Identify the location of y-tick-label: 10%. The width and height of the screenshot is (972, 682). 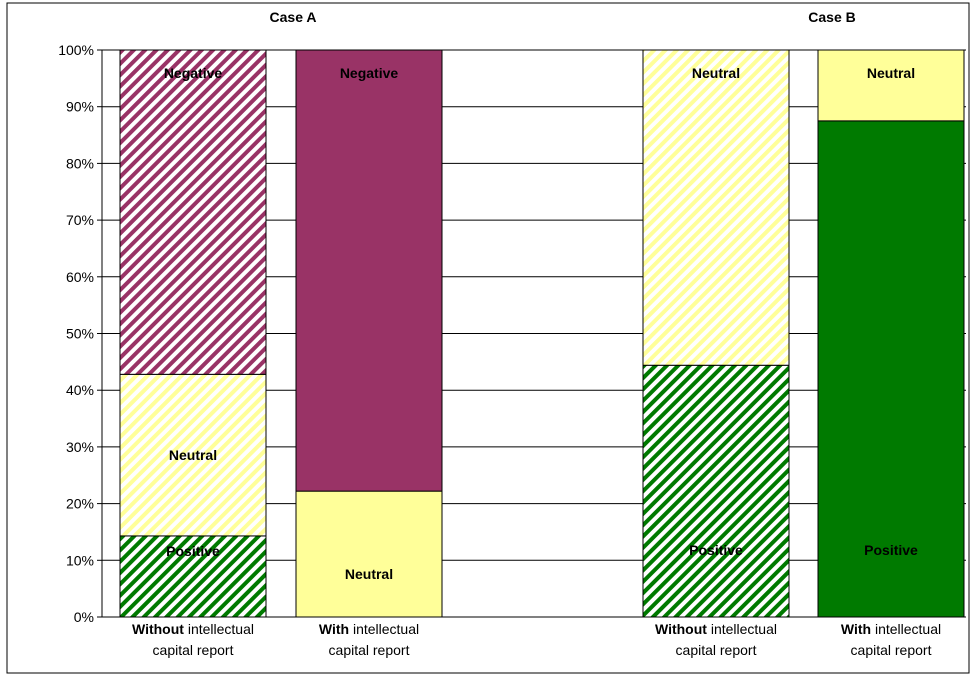
(80, 560).